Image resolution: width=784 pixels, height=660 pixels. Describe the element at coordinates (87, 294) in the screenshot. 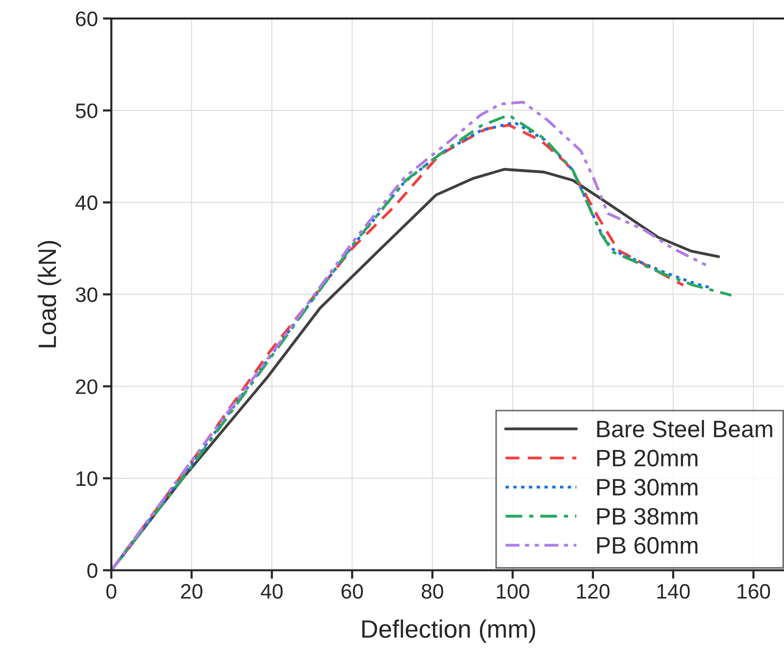

I see `y-tick-label: 30` at that location.